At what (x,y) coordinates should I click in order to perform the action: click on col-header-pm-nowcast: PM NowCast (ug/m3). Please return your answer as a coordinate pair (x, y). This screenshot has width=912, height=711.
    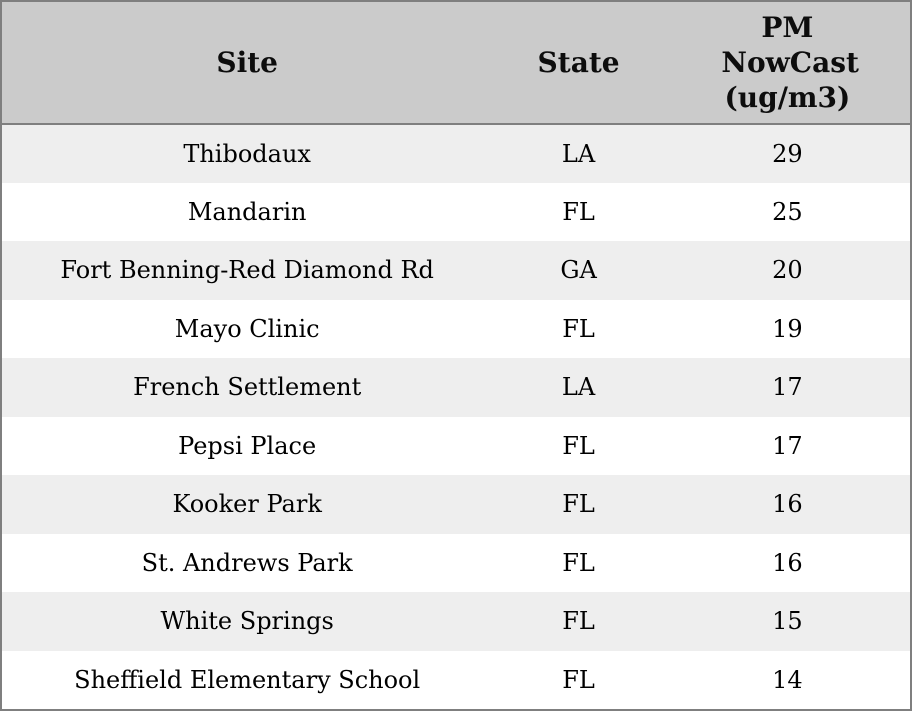
    Looking at the image, I should click on (787, 63).